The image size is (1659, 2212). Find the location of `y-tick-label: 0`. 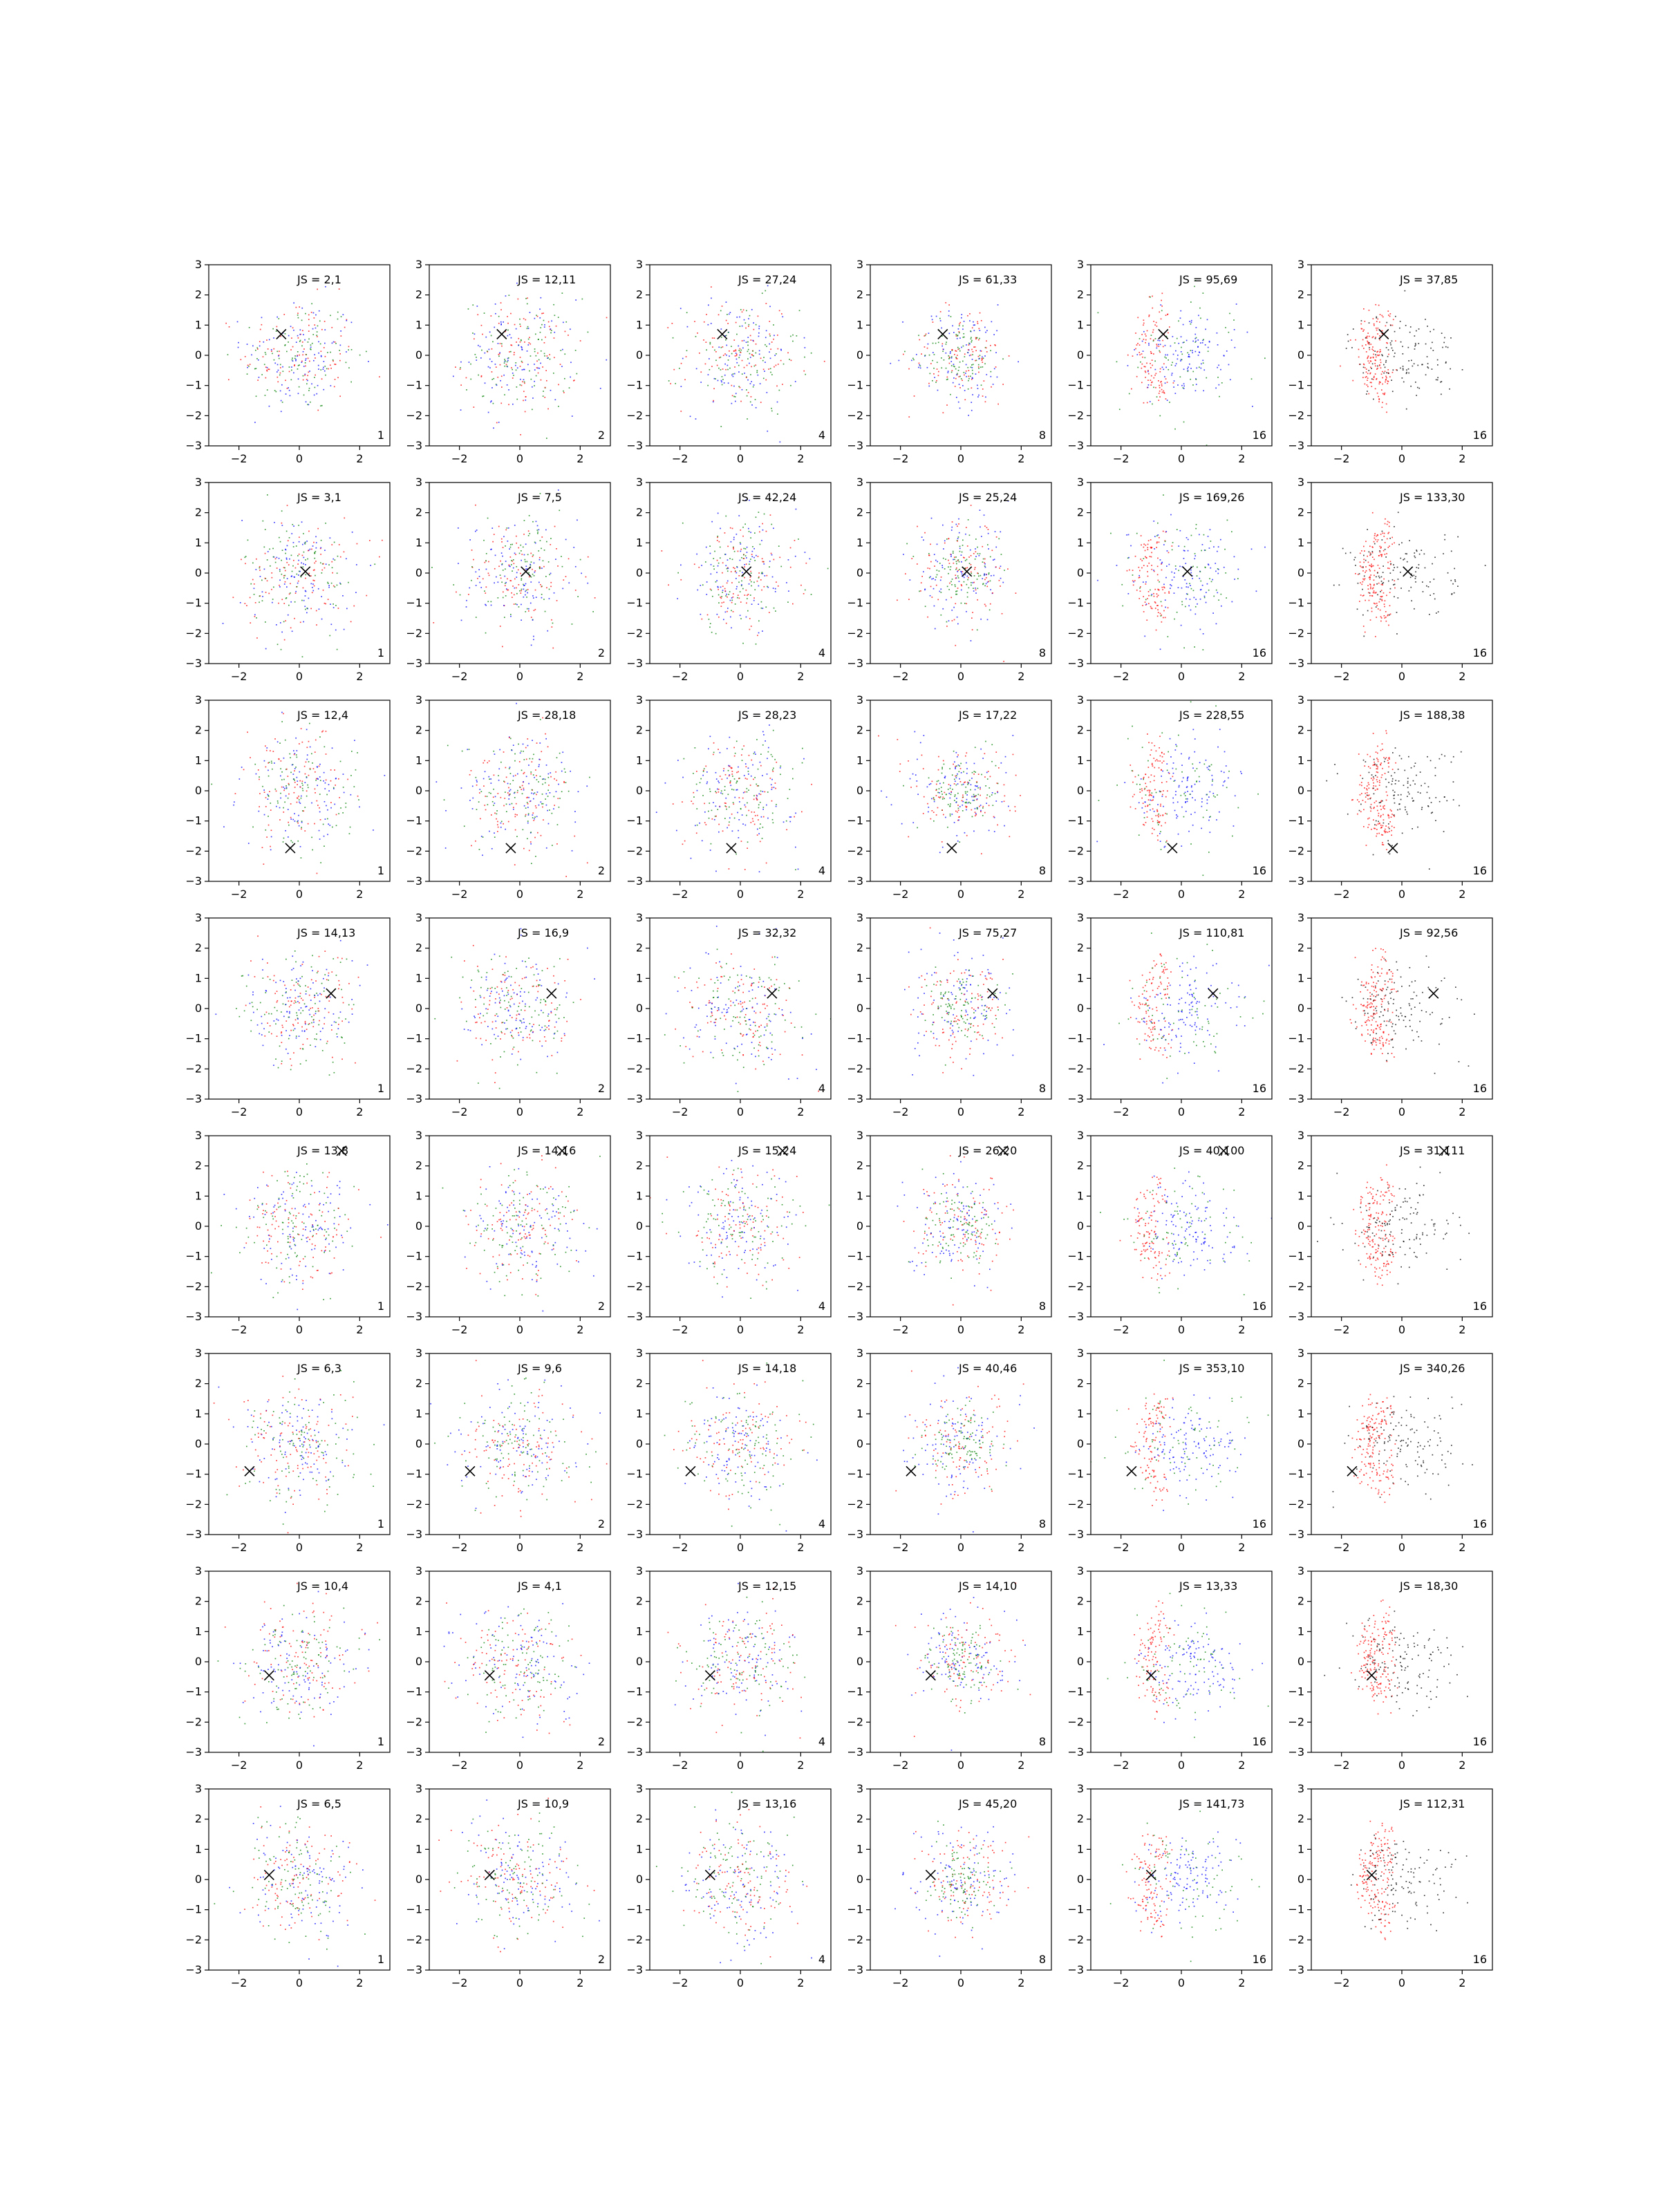

y-tick-label: 0 is located at coordinates (198, 572).